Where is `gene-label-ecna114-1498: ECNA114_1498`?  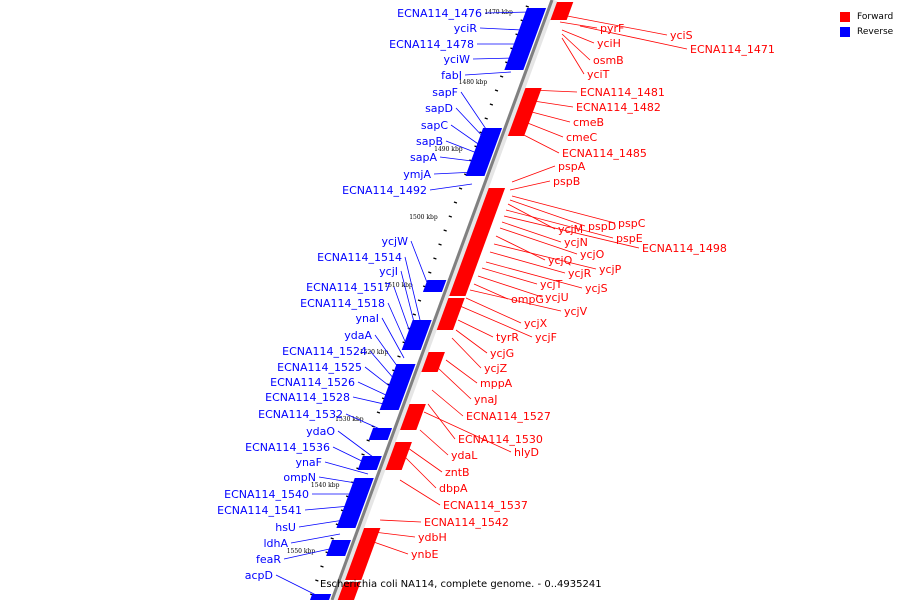
gene-label-ecna114-1498: ECNA114_1498 is located at coordinates (684, 248).